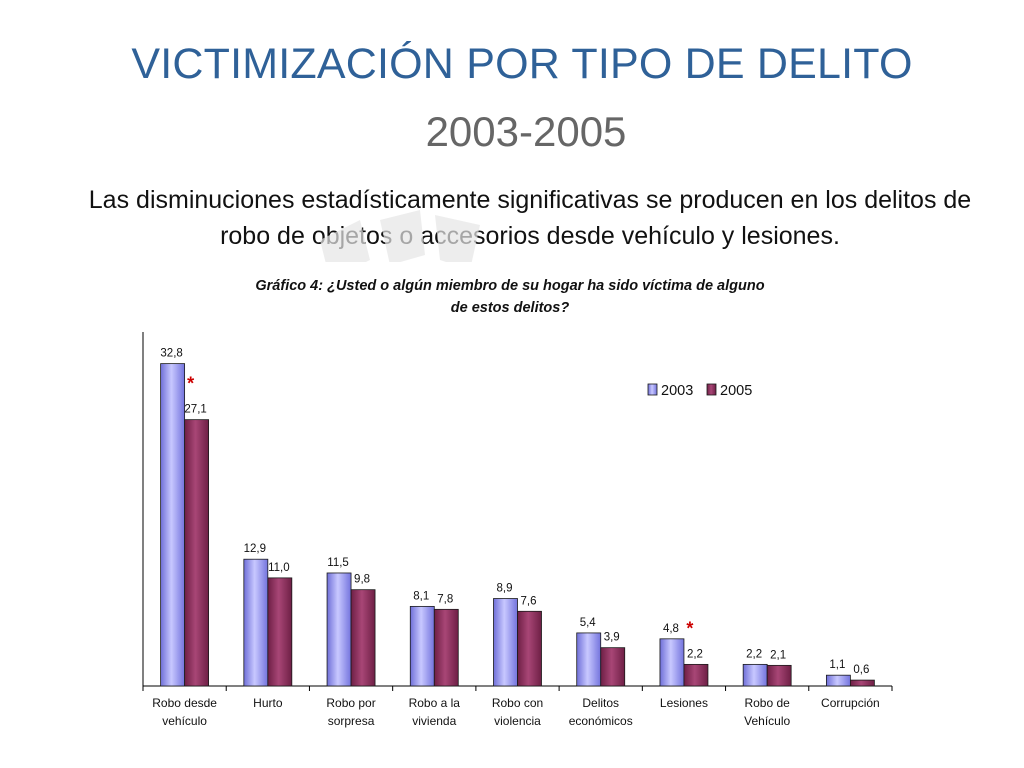  Describe the element at coordinates (529, 601) in the screenshot. I see `data-label-2005: 7,6` at that location.